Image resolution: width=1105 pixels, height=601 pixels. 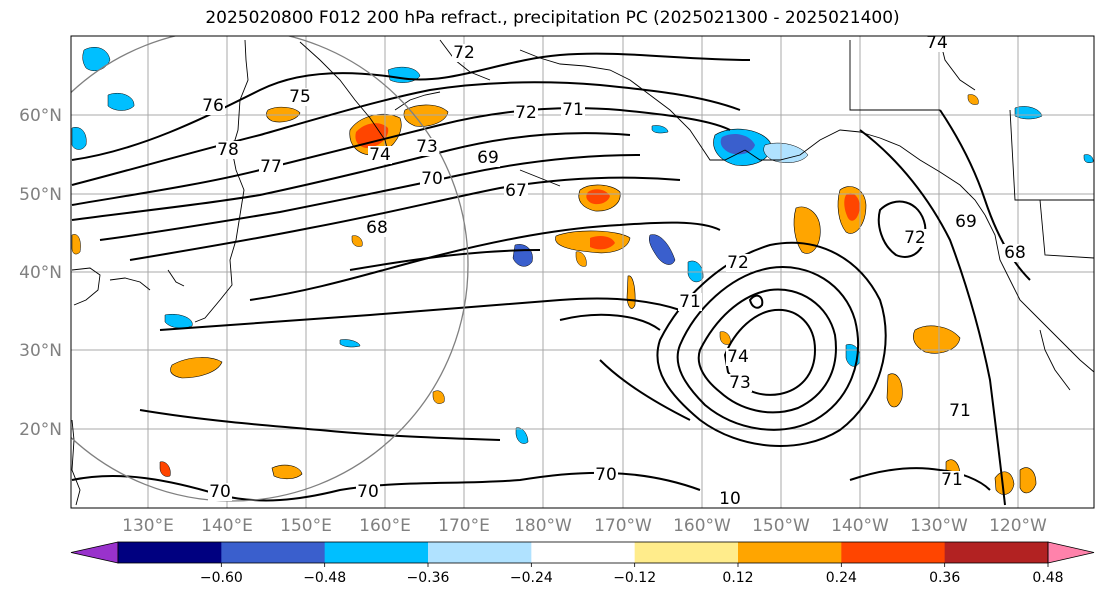 I want to click on colorbar-tick-label: 0.24, so click(x=841, y=578).